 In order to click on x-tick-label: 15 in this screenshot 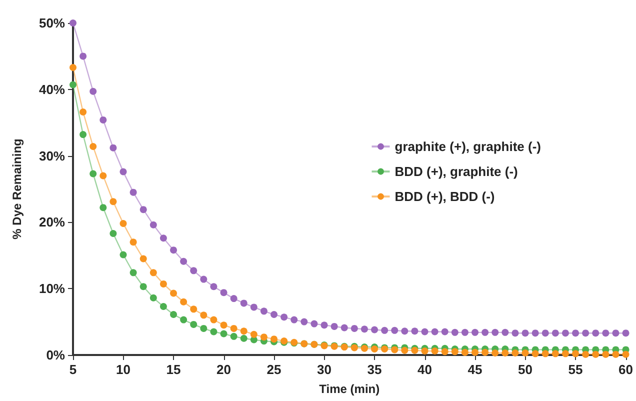, I will do `click(173, 369)`.